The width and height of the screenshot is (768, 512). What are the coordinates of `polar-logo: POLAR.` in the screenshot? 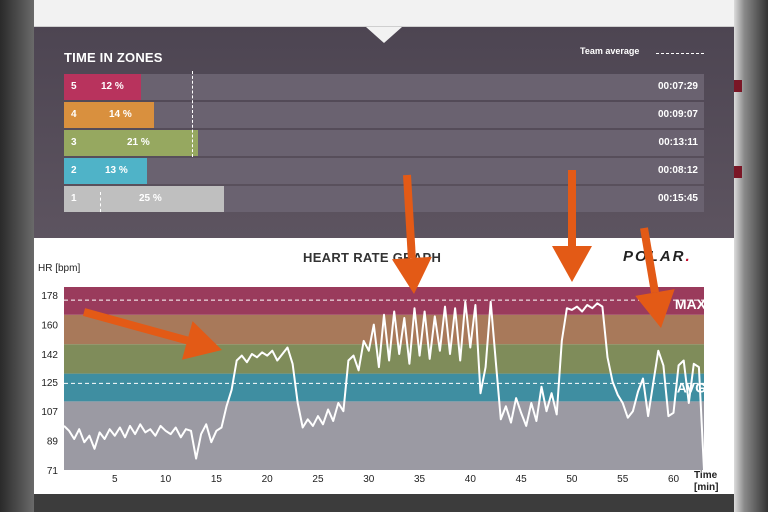 It's located at (657, 256).